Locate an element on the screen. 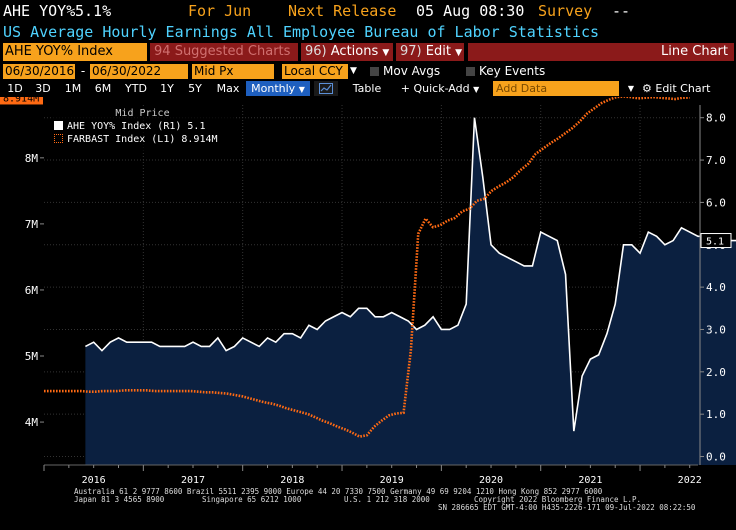  x-tick-label: 2018 is located at coordinates (292, 480).